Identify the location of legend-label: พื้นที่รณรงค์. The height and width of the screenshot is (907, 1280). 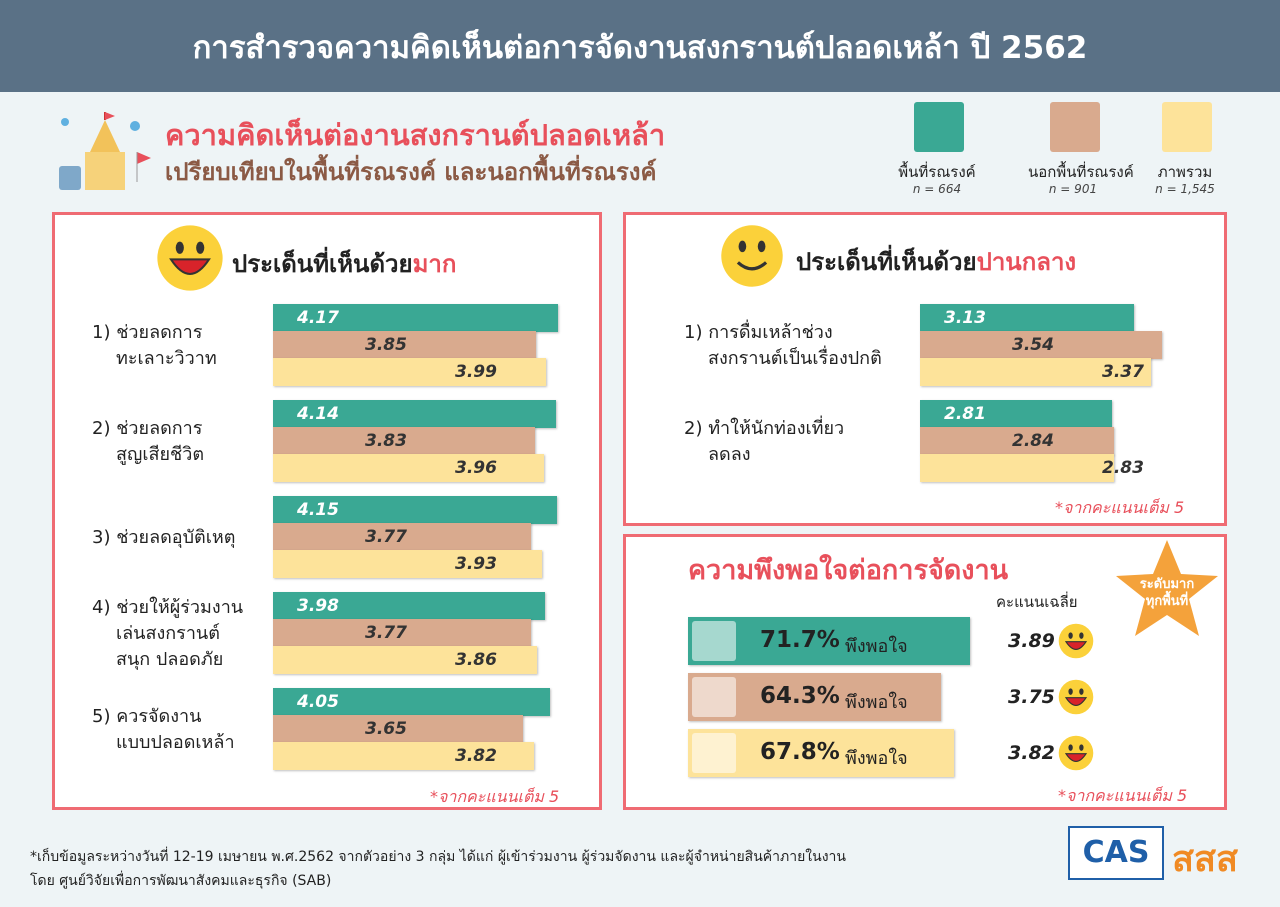
(937, 172).